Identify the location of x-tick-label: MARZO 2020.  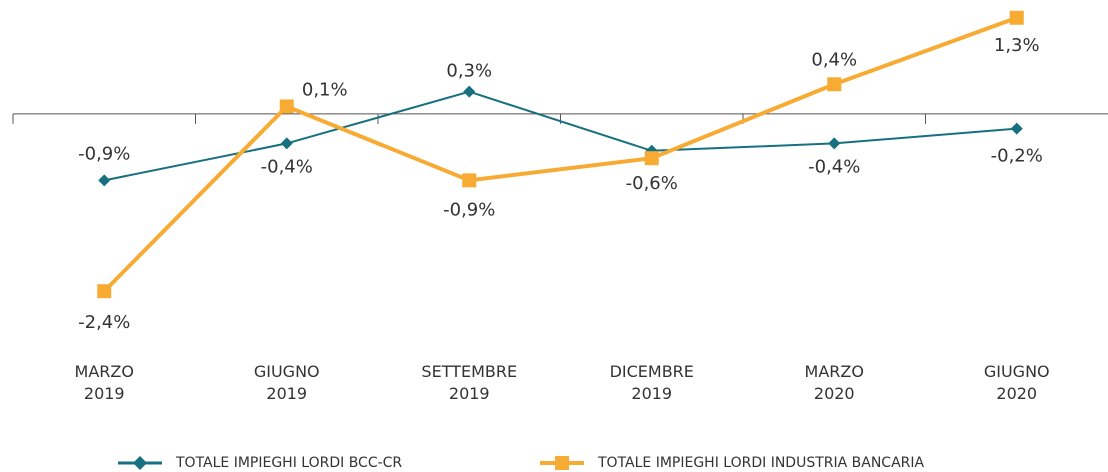
(834, 382).